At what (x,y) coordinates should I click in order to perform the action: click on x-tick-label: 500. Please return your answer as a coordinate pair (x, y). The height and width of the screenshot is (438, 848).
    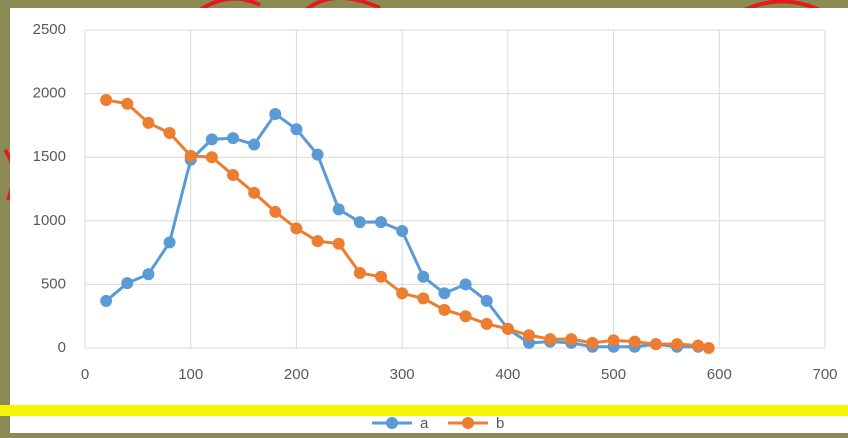
    Looking at the image, I should click on (613, 374).